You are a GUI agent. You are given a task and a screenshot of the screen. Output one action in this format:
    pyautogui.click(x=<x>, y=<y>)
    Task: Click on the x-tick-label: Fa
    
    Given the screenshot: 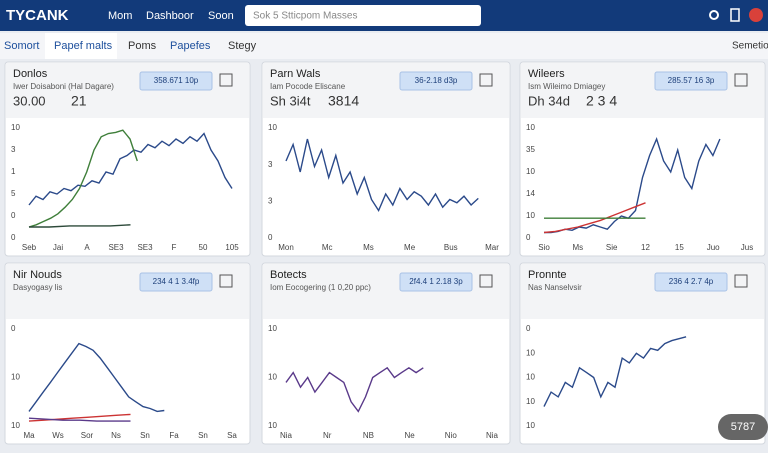 What is the action you would take?
    pyautogui.click(x=174, y=435)
    